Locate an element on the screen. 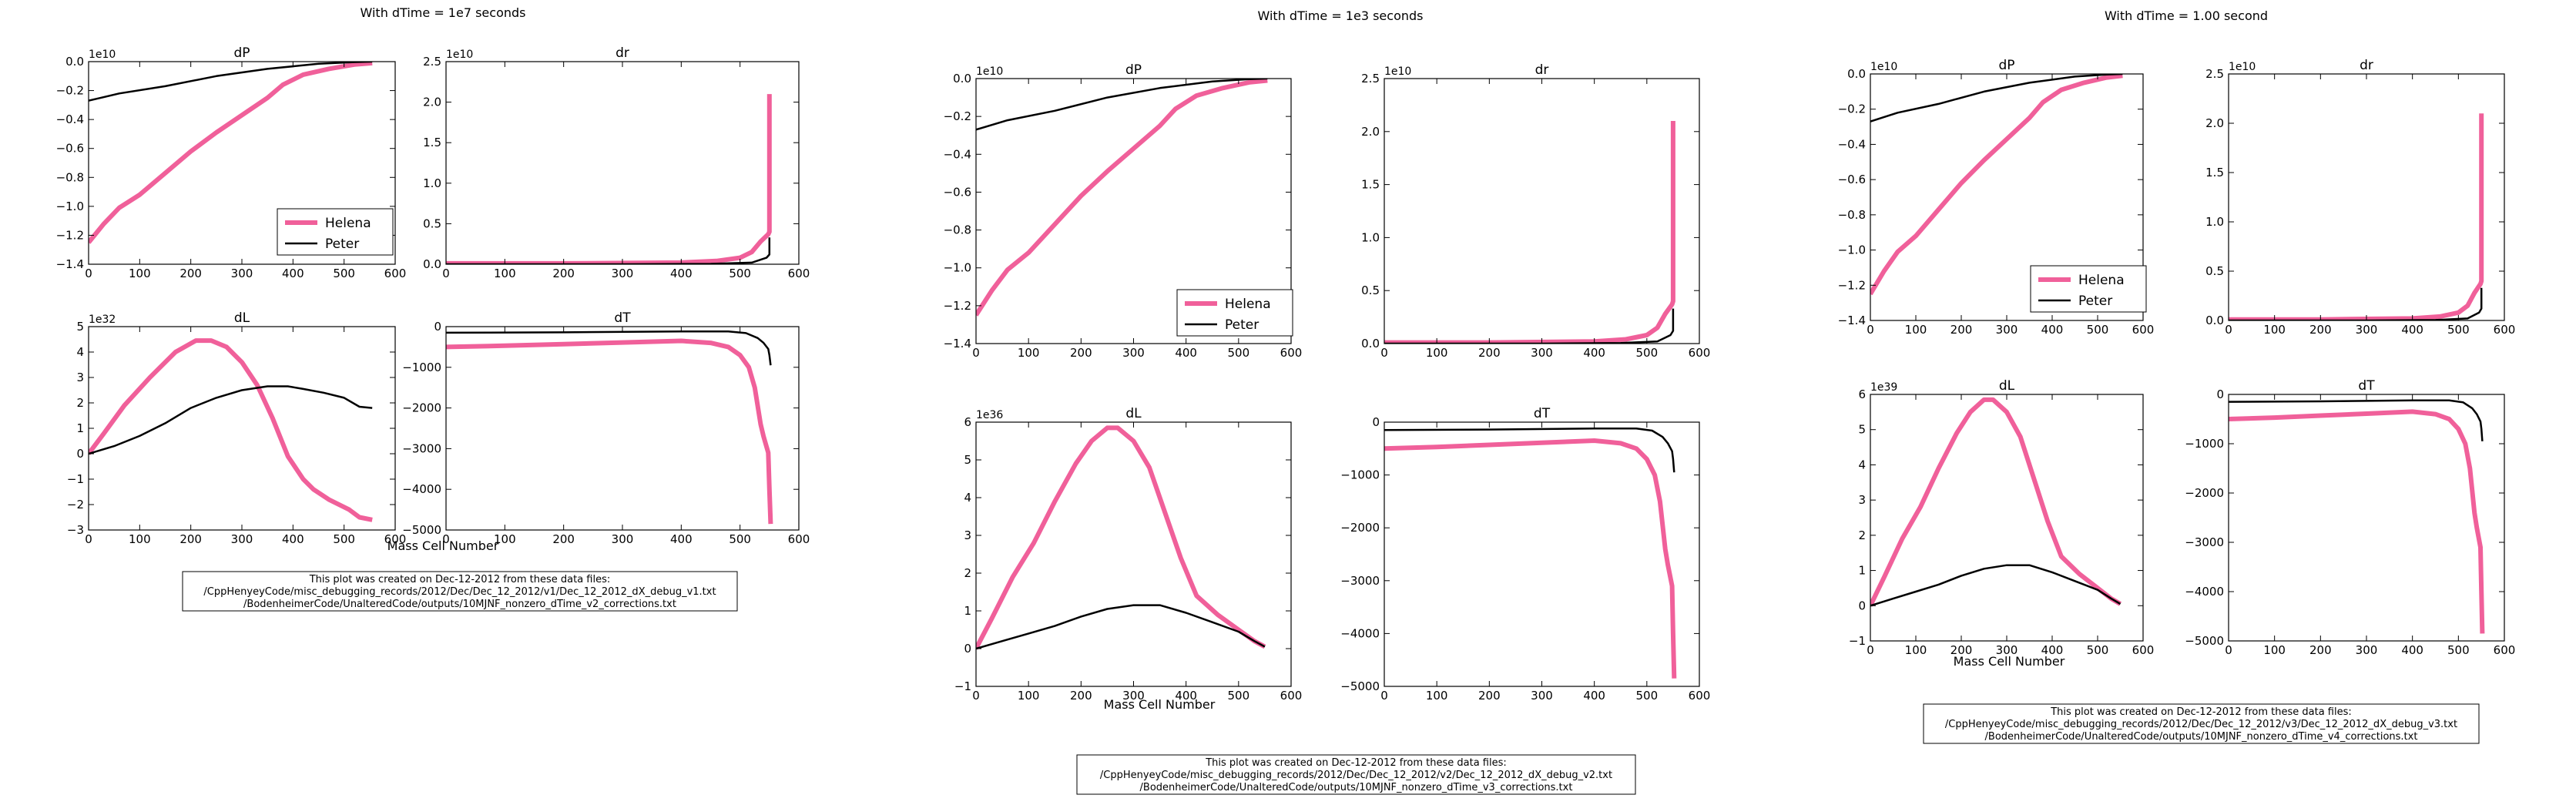 The width and height of the screenshot is (2576, 805). y-tick-label: −0.2 is located at coordinates (1852, 109).